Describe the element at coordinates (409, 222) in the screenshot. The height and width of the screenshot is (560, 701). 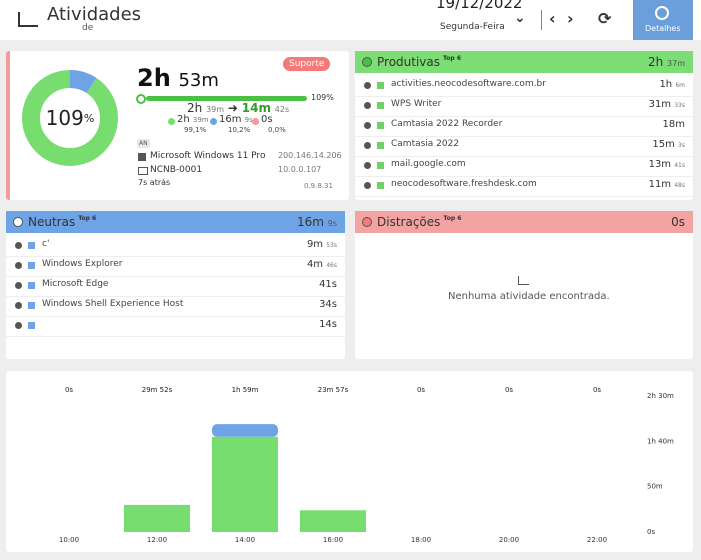
I see `card-title-text: Distrações` at that location.